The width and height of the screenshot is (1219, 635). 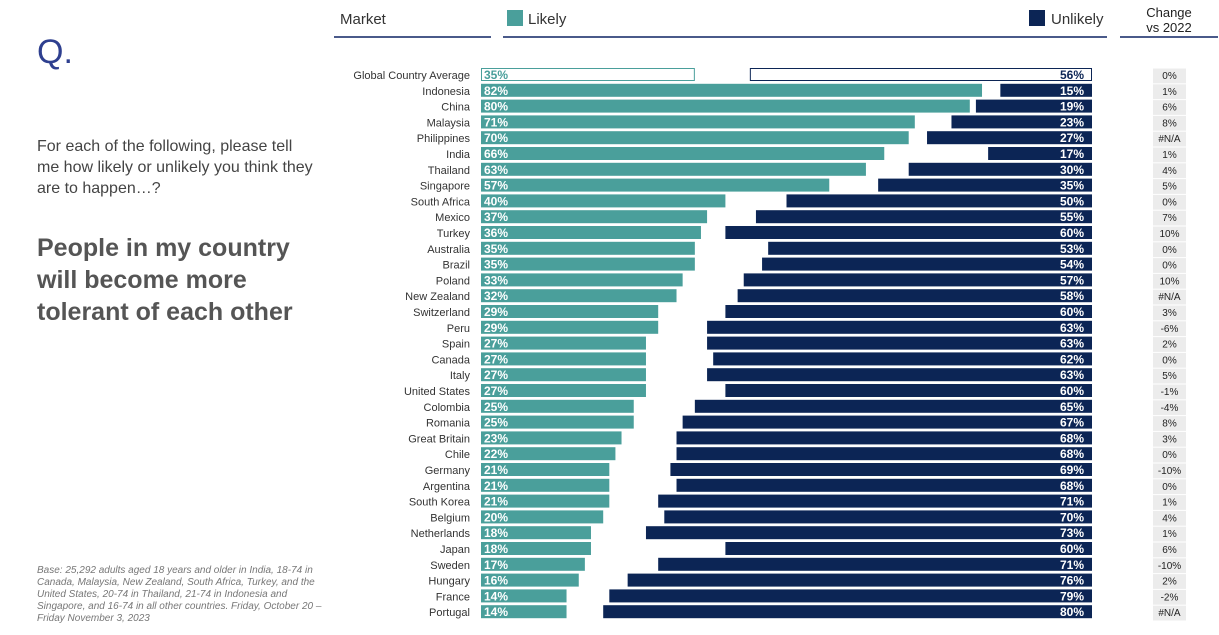 What do you see at coordinates (496, 186) in the screenshot?
I see `likely-value-label: 57%` at bounding box center [496, 186].